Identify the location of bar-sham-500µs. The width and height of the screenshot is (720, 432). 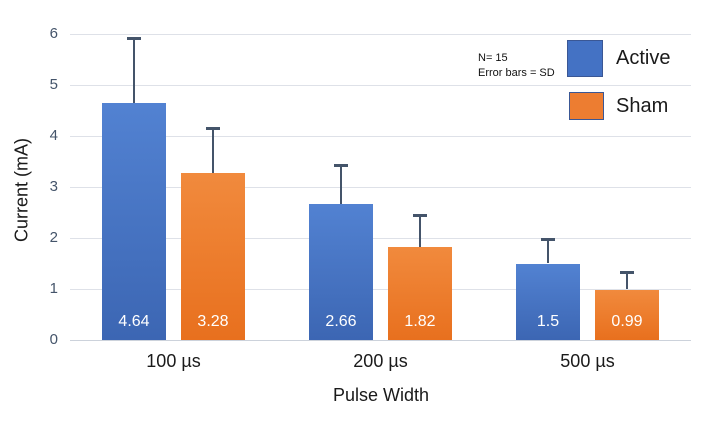
(627, 314).